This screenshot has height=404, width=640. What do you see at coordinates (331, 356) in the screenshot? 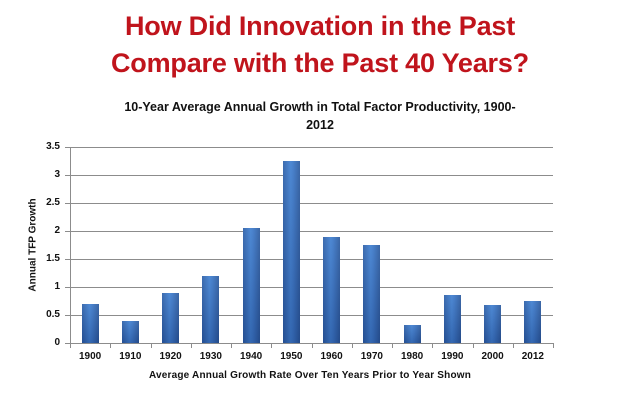
I see `x-tick-label: 1960` at bounding box center [331, 356].